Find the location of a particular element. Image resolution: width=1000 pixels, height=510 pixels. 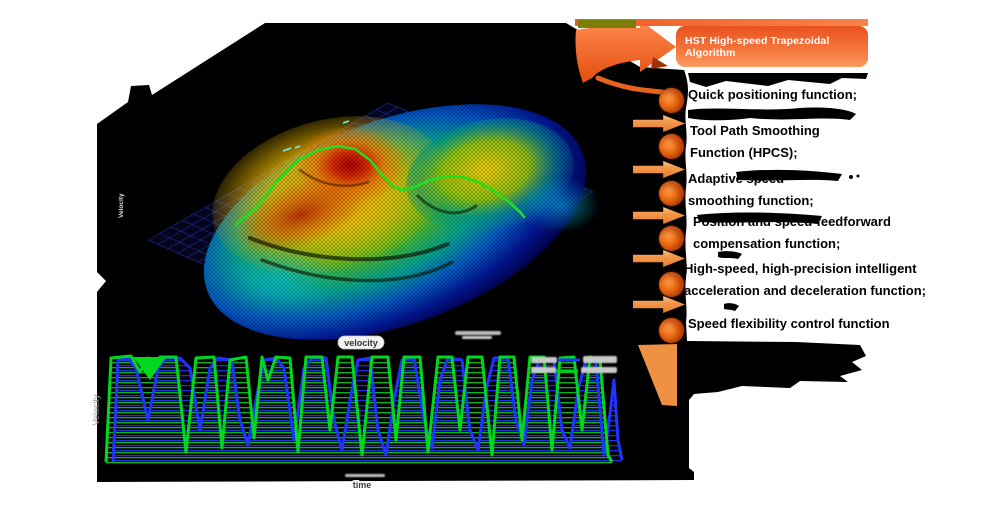

axis-tick-remnants is located at coordinates (316, 136).